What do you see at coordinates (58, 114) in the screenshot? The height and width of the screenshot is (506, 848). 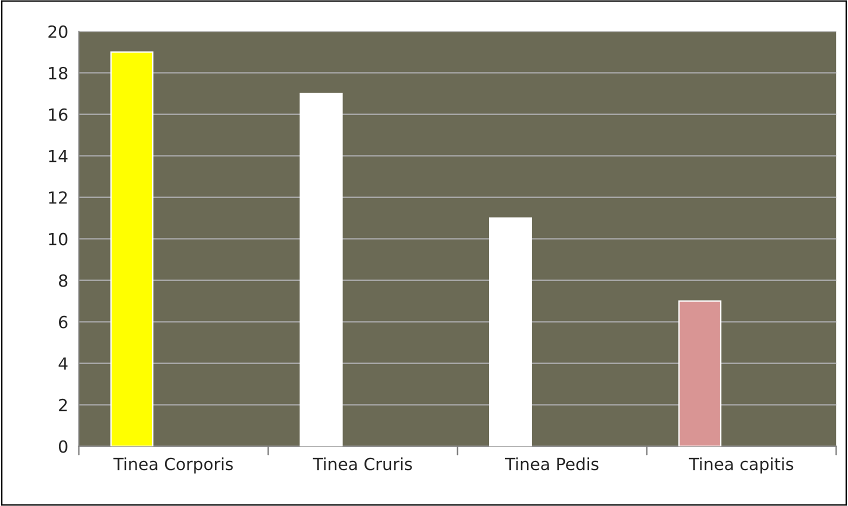 I see `y-tick-label: 16` at bounding box center [58, 114].